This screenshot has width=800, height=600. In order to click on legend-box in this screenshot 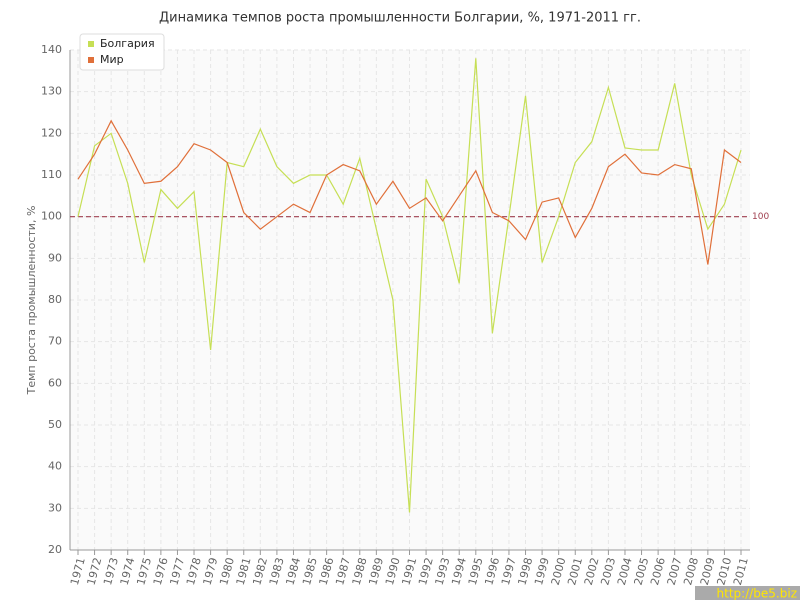, I will do `click(122, 52)`.